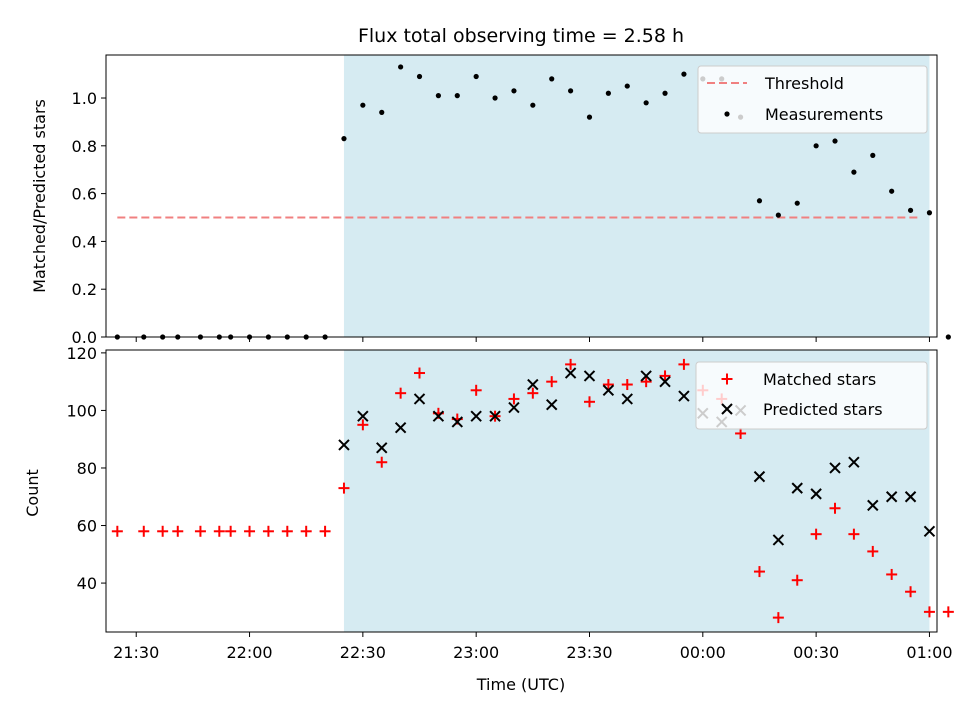 The height and width of the screenshot is (720, 960). I want to click on top-y-tick-label: 0.0, so click(84, 337).